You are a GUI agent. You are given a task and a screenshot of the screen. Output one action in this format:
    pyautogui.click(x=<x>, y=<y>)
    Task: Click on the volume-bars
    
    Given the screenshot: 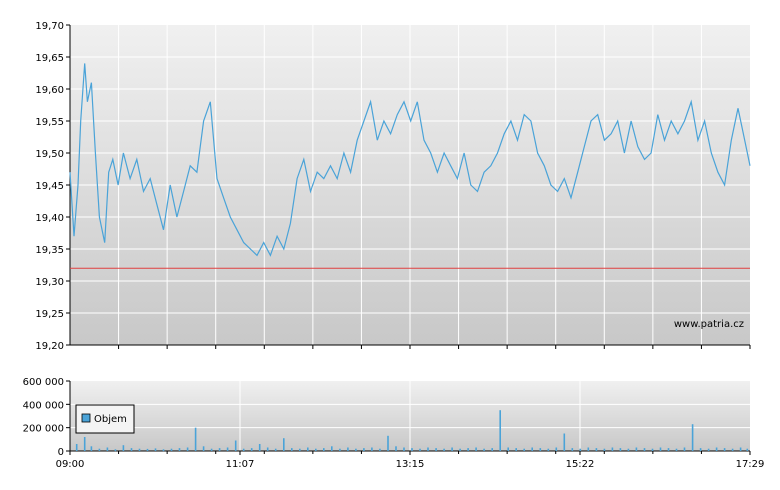 What is the action you would take?
    pyautogui.click(x=412, y=431)
    